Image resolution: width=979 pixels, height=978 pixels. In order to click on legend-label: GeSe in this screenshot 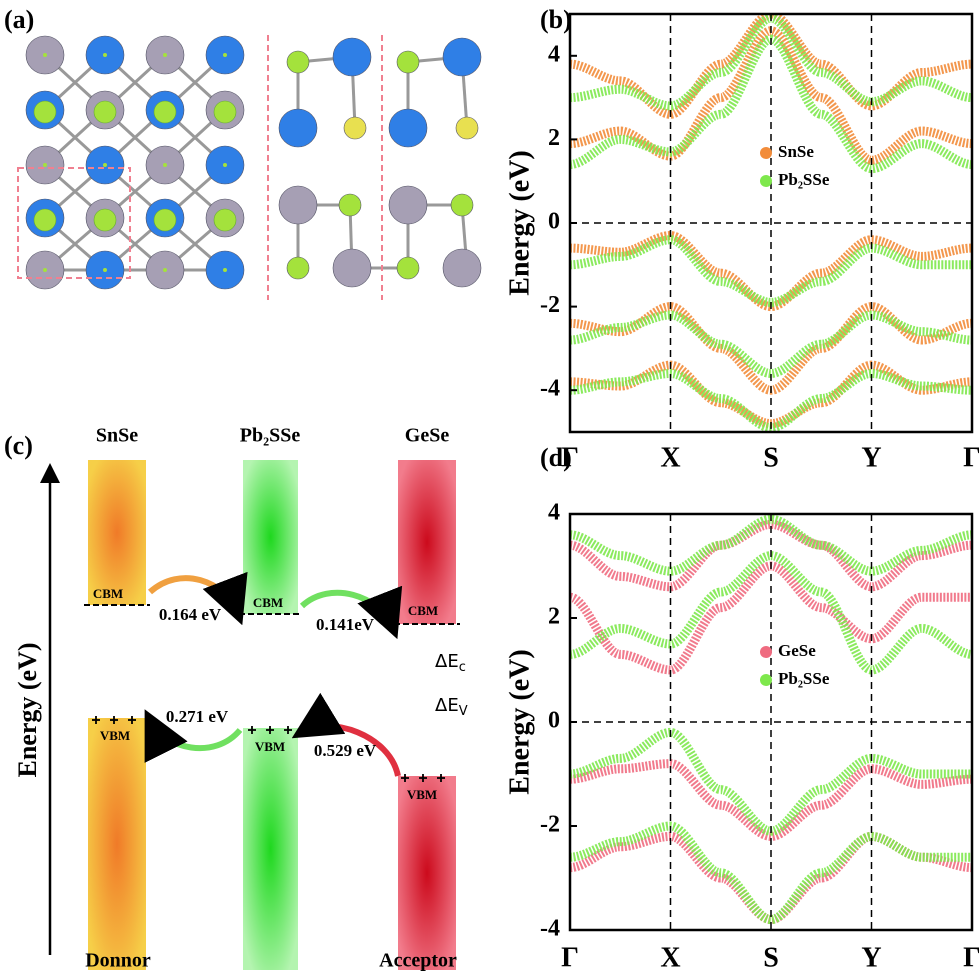, I will do `click(797, 650)`.